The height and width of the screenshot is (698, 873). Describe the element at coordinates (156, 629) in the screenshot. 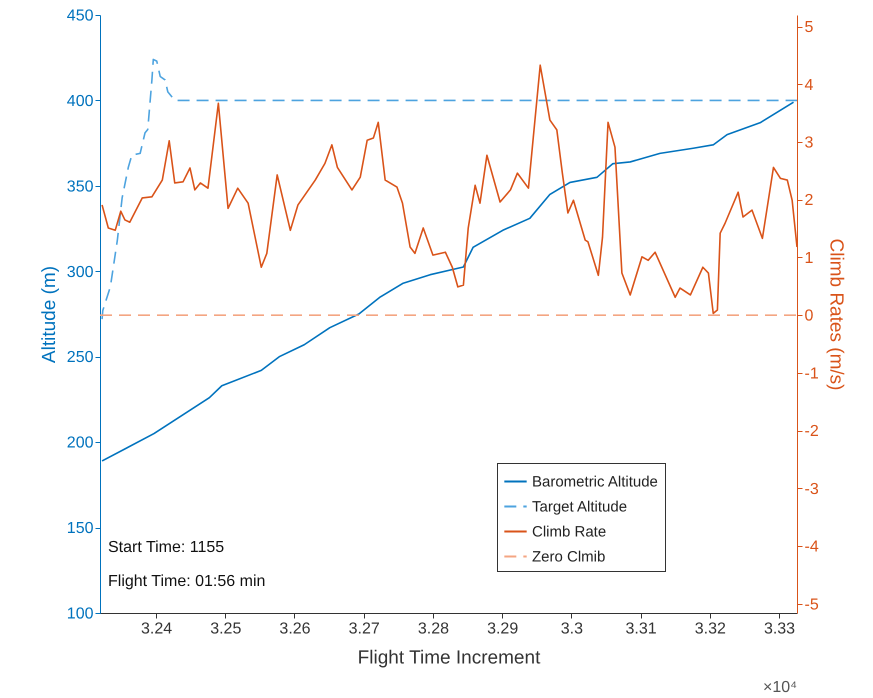

I see `x-tick-label: 3.24` at that location.